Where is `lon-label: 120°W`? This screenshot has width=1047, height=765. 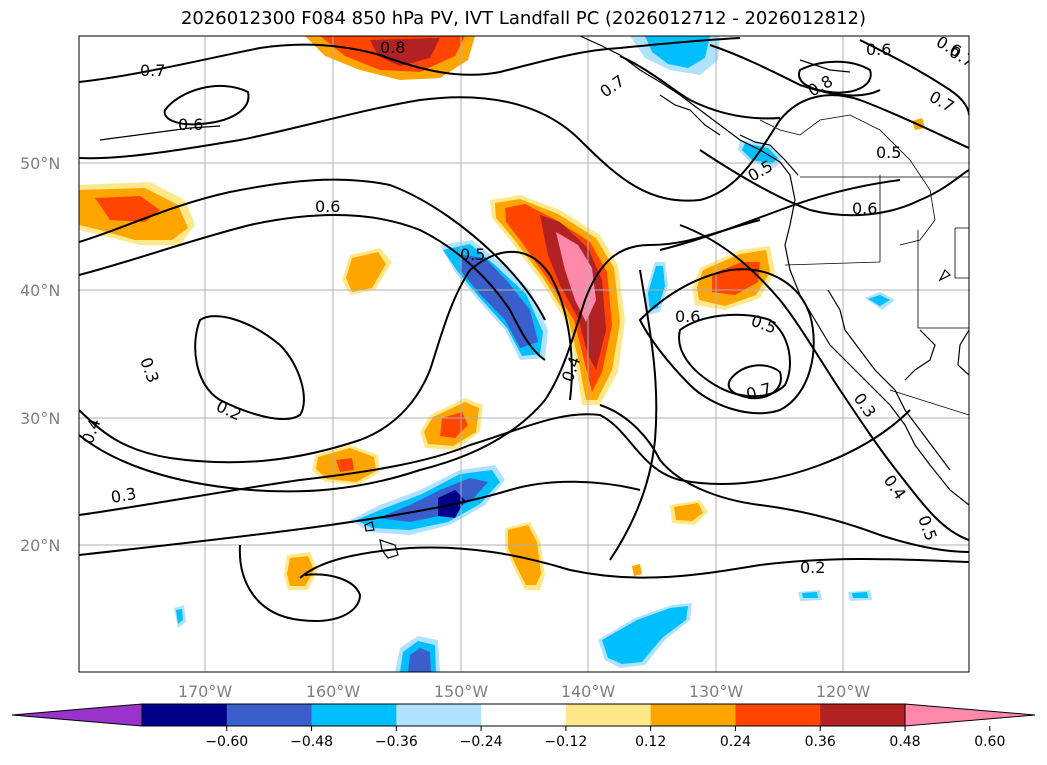
lon-label: 120°W is located at coordinates (843, 691).